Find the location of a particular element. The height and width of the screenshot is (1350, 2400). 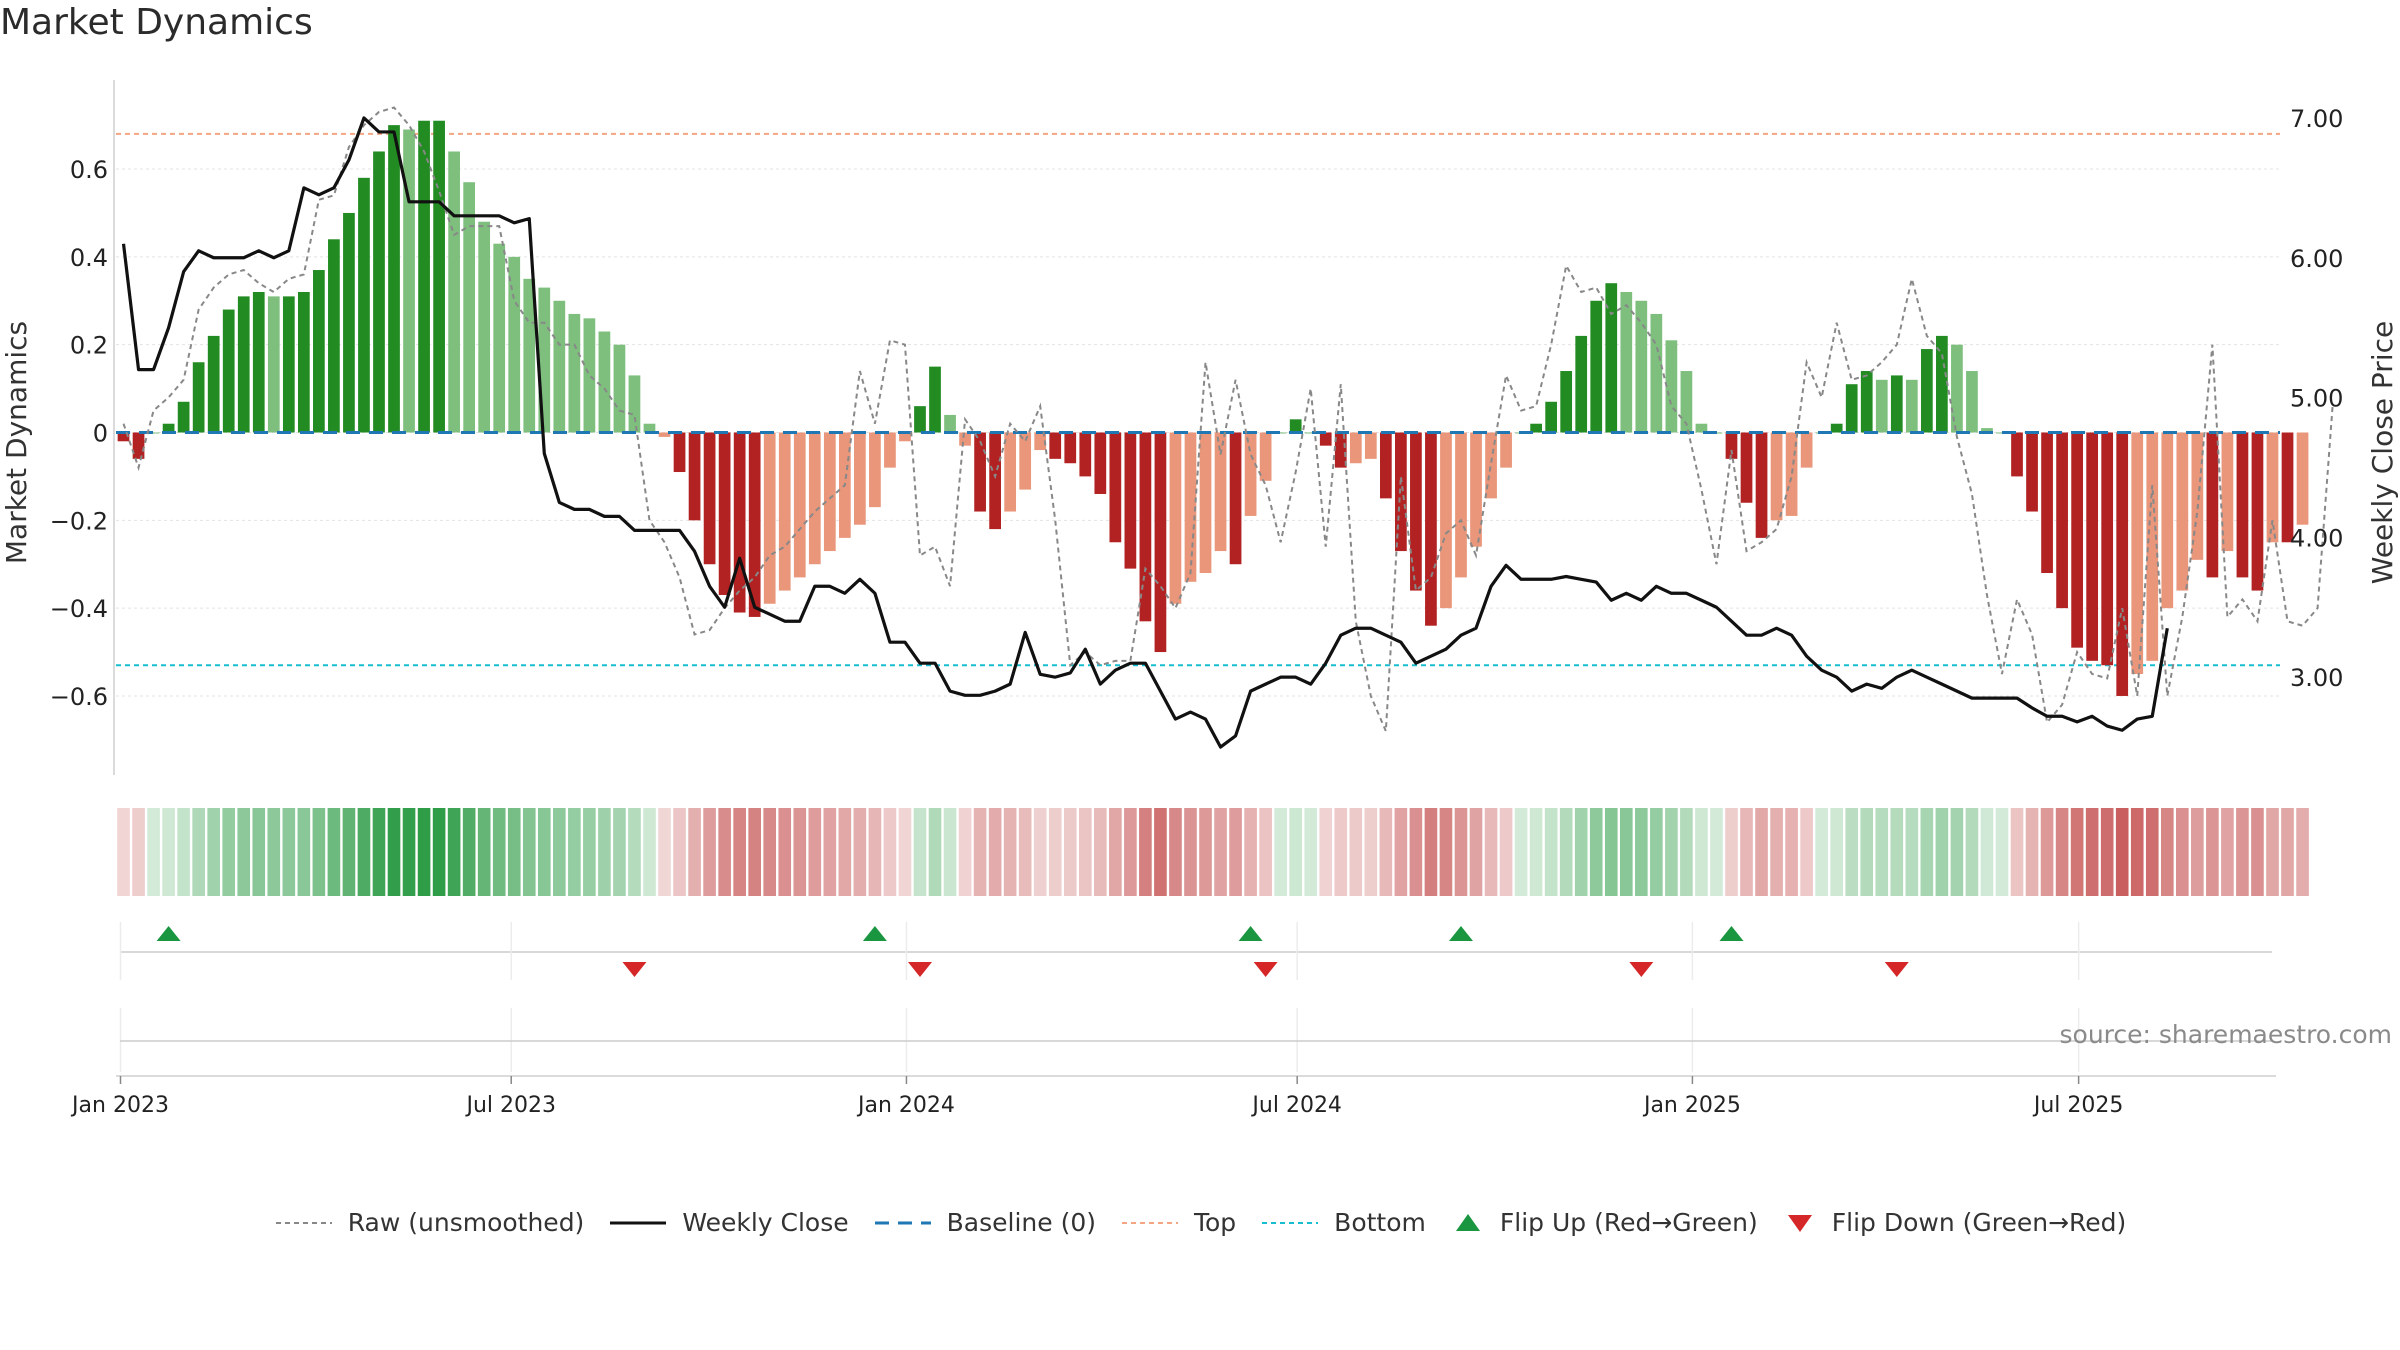

legend-bottom: Bottom is located at coordinates (1343, 1222).